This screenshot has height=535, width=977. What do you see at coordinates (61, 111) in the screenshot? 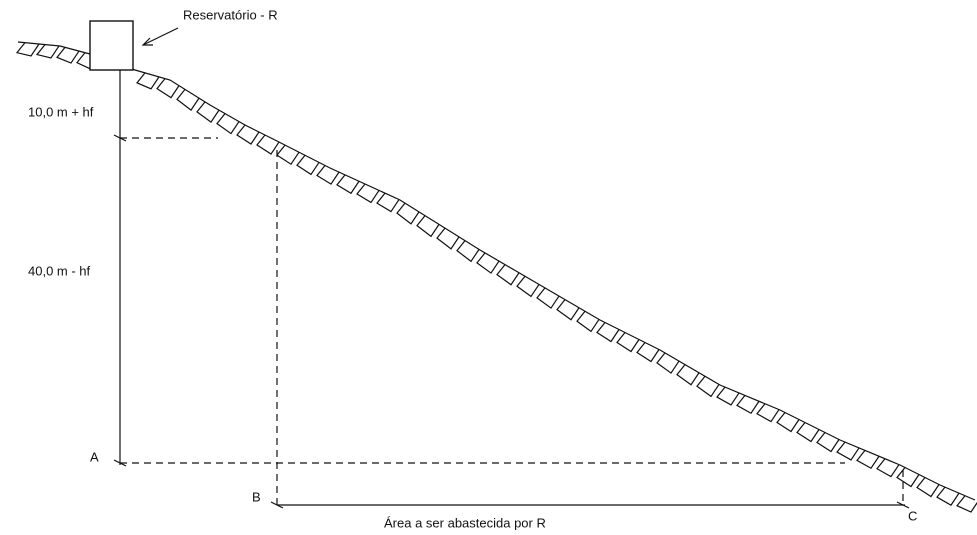
I see `height-label: 10,0 m + hf` at bounding box center [61, 111].